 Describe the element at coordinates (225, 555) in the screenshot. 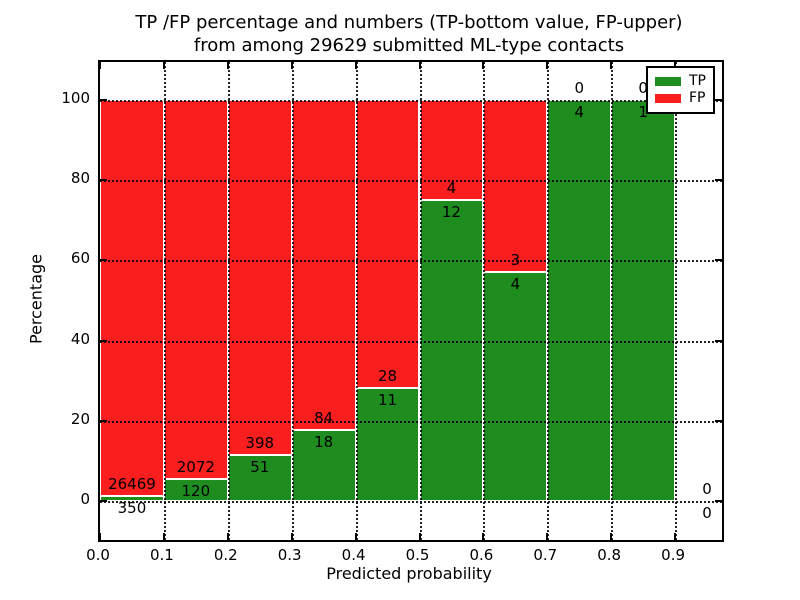

I see `x-tick-label: 0.2` at that location.